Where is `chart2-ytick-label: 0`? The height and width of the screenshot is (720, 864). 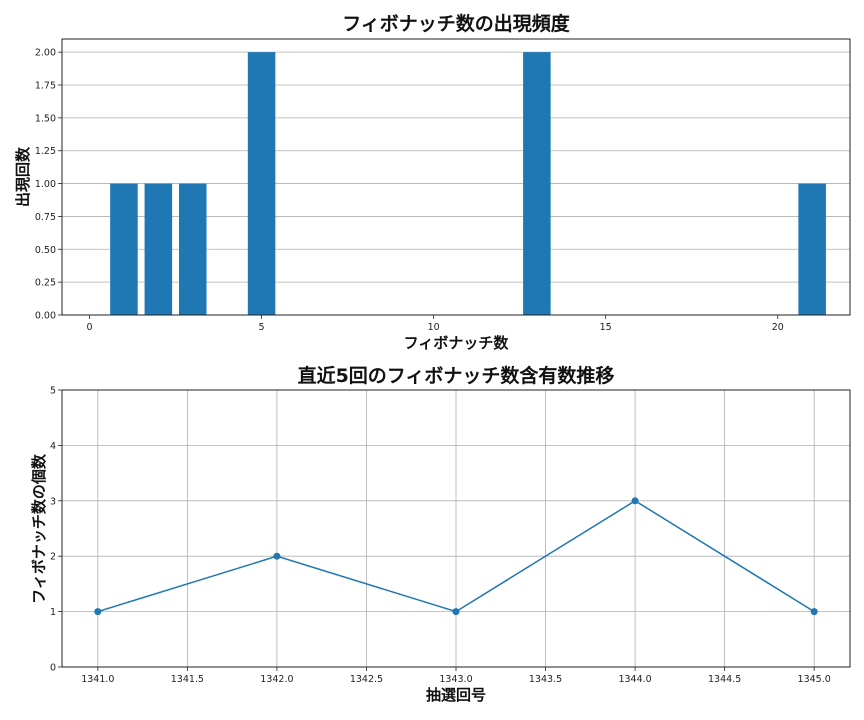
chart2-ytick-label: 0 is located at coordinates (53, 668).